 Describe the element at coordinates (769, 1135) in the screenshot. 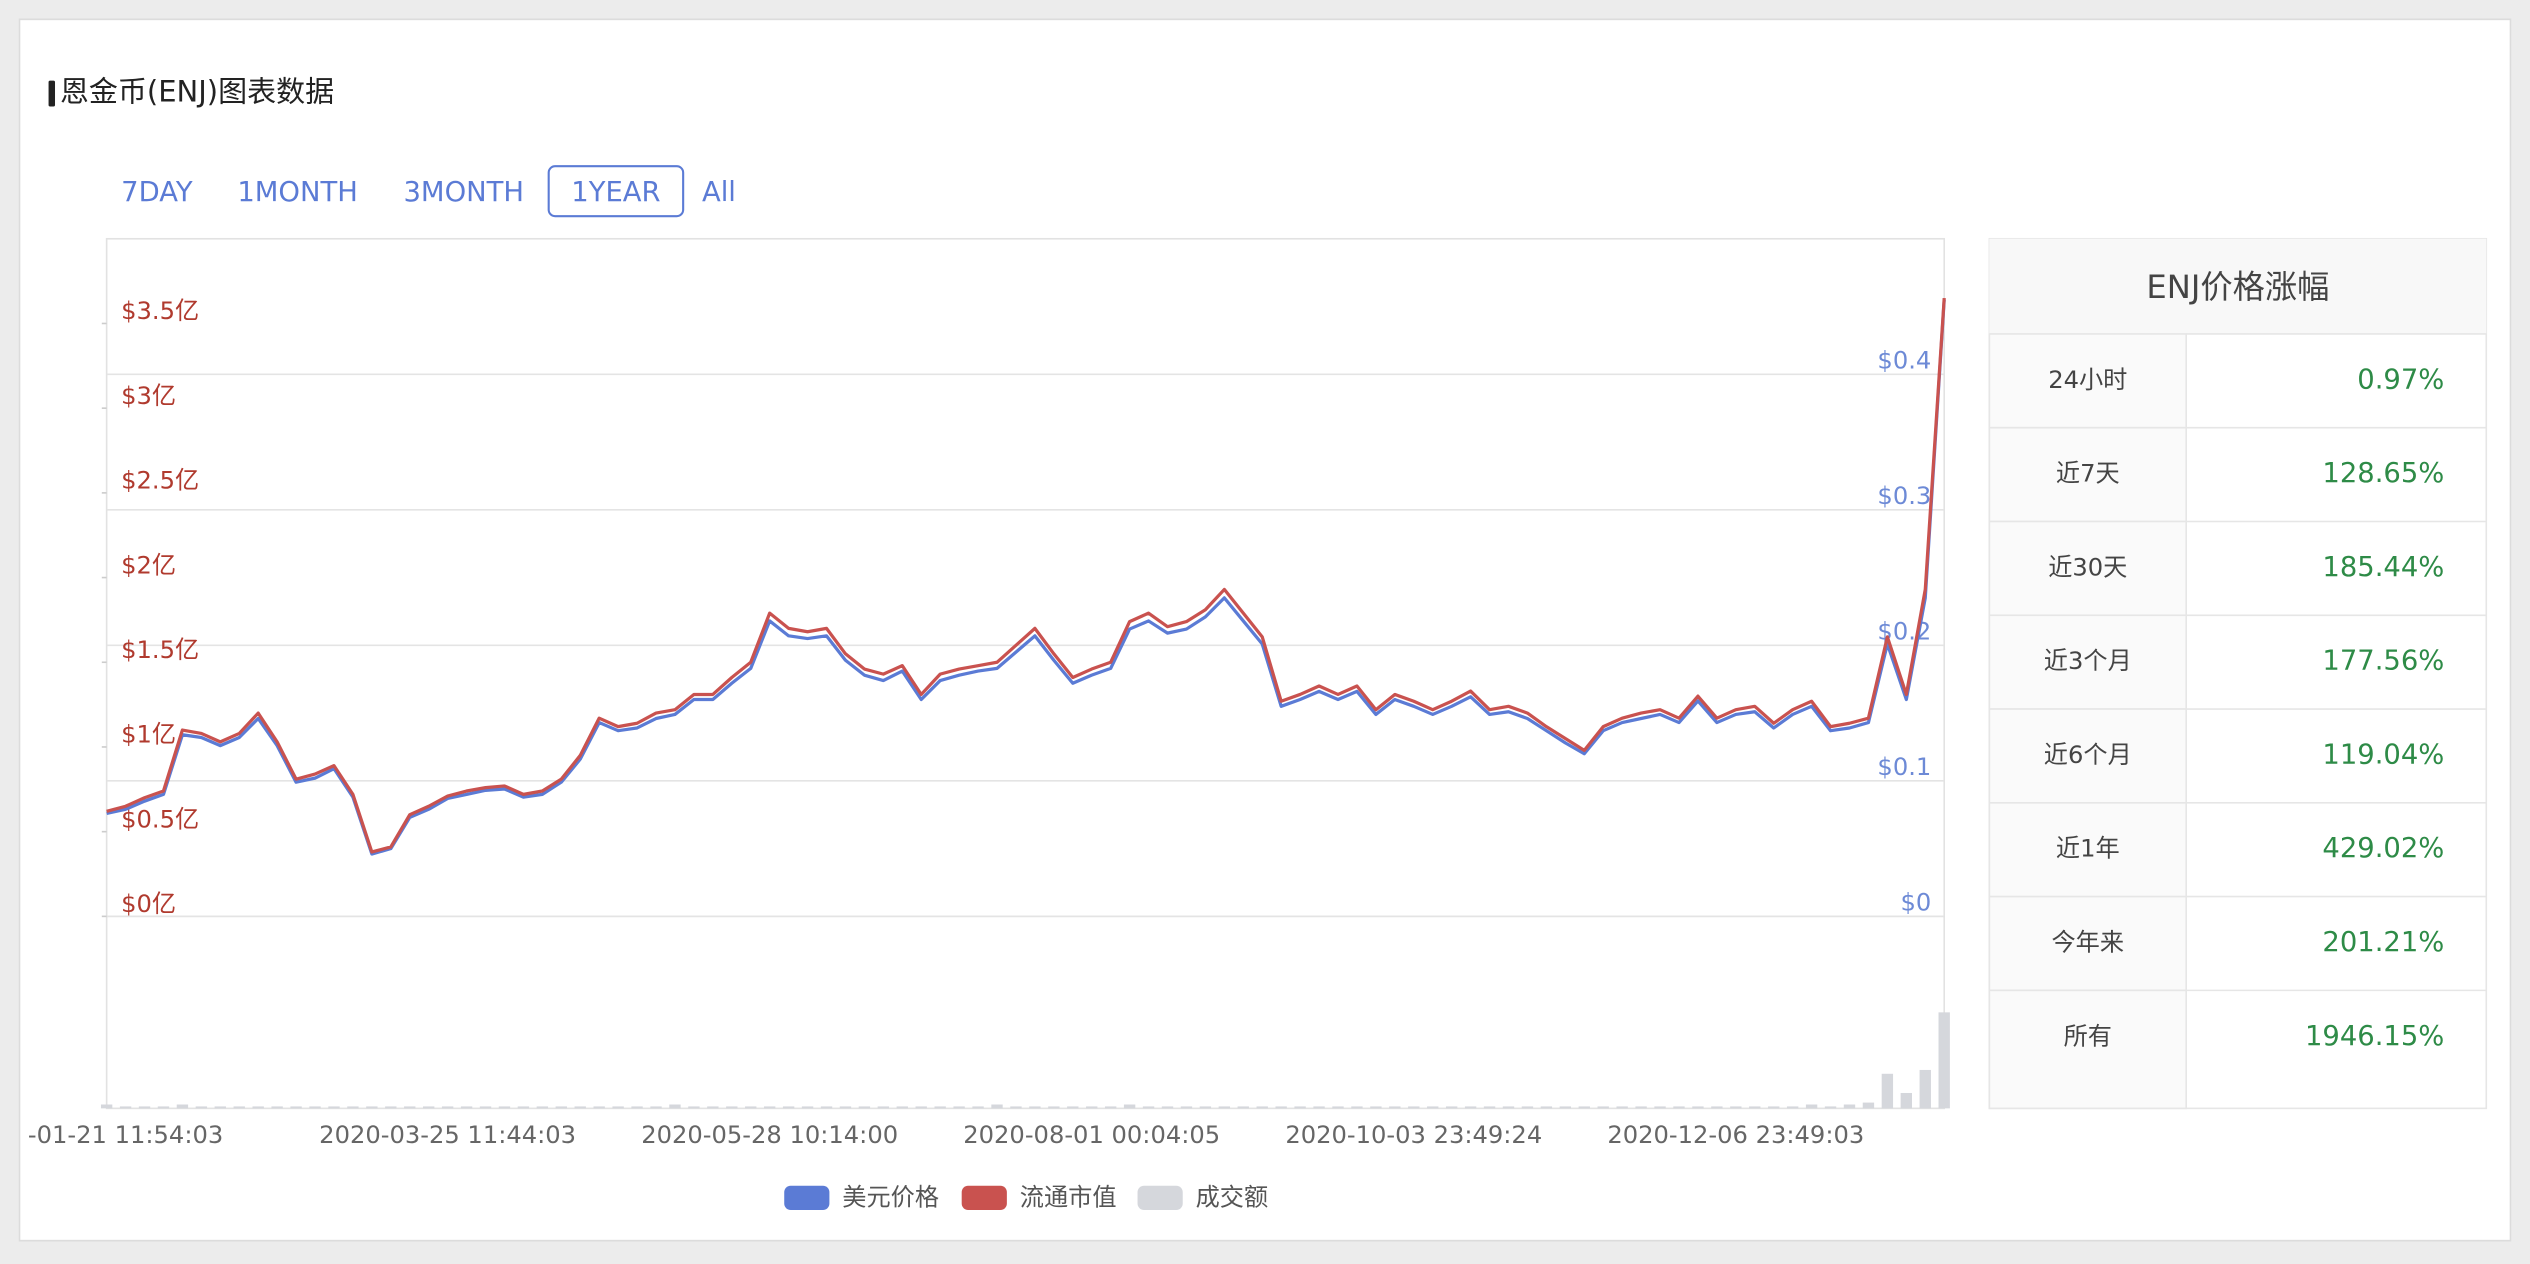

I see `x-tick-label: 2020-05-28 10:14:00` at that location.